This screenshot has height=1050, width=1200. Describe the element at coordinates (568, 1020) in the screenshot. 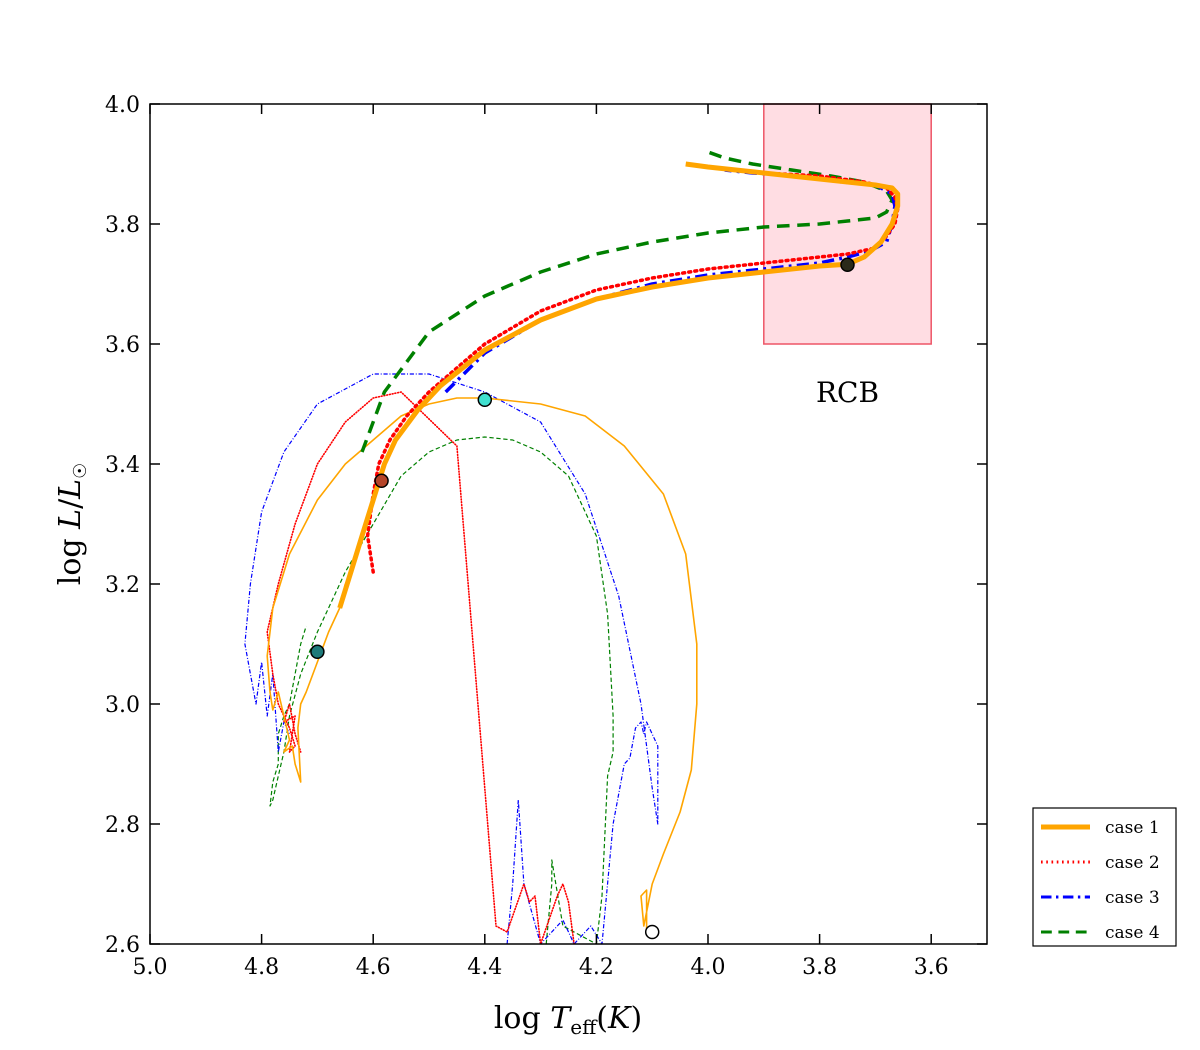

I see `x-axis-title: log Teff(K)` at that location.